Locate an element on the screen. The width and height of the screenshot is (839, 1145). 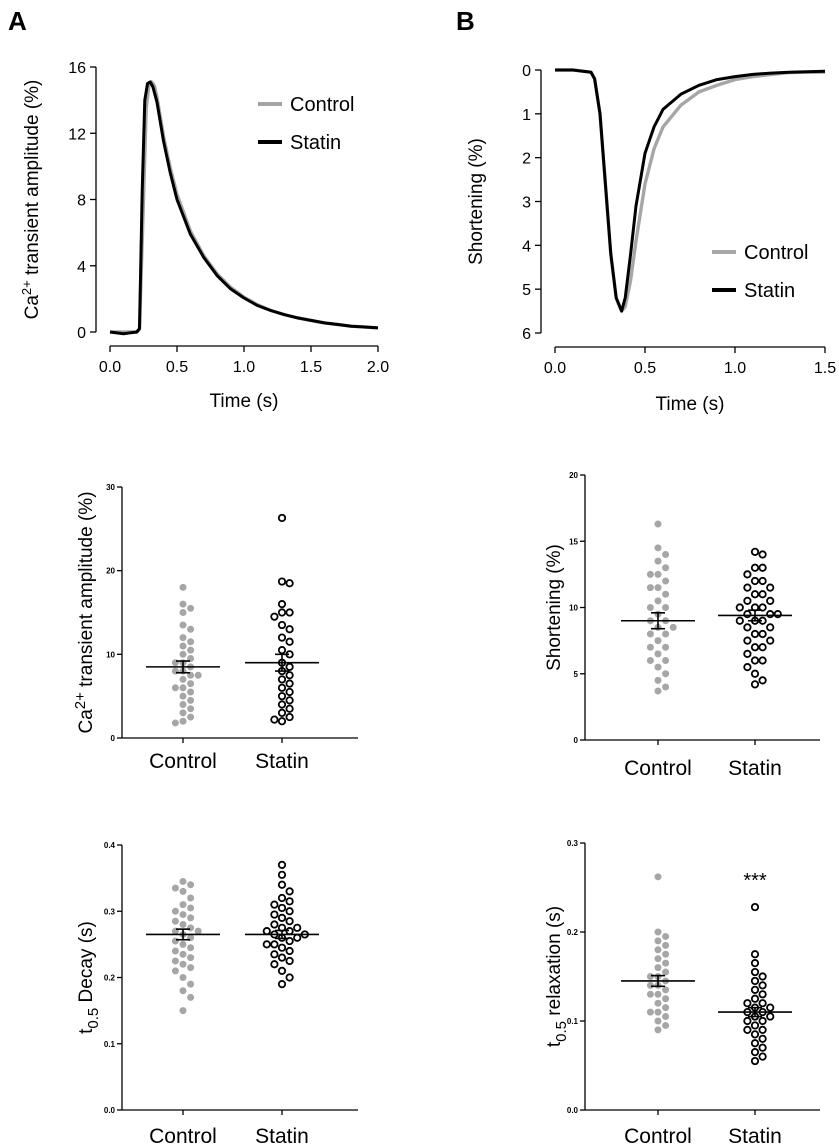
y-tick-label: 0.4 is located at coordinates (110, 845).